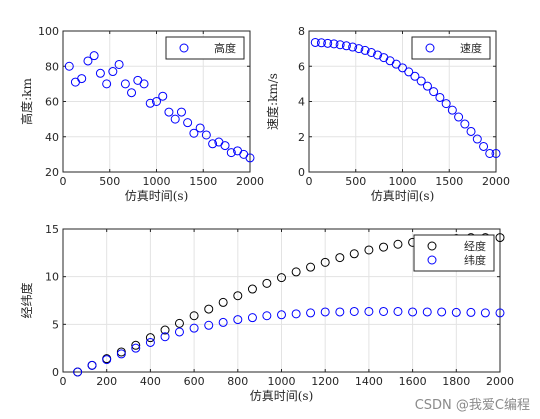 This screenshot has width=540, height=419. I want to click on y-tick-label: 15, so click(52, 229).